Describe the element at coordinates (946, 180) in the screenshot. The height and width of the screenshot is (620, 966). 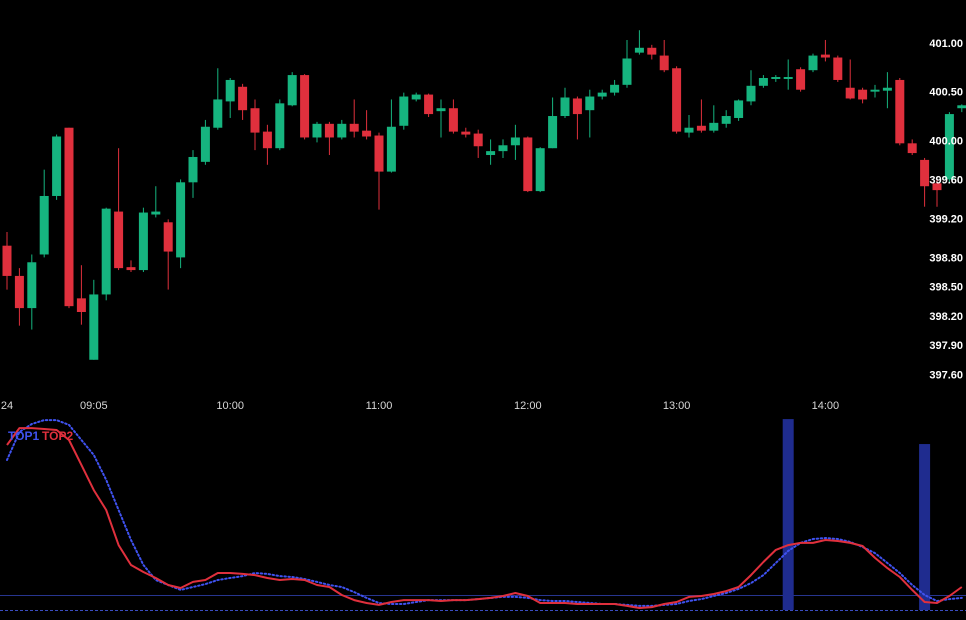
I see `y-tick-label: 399.60` at that location.